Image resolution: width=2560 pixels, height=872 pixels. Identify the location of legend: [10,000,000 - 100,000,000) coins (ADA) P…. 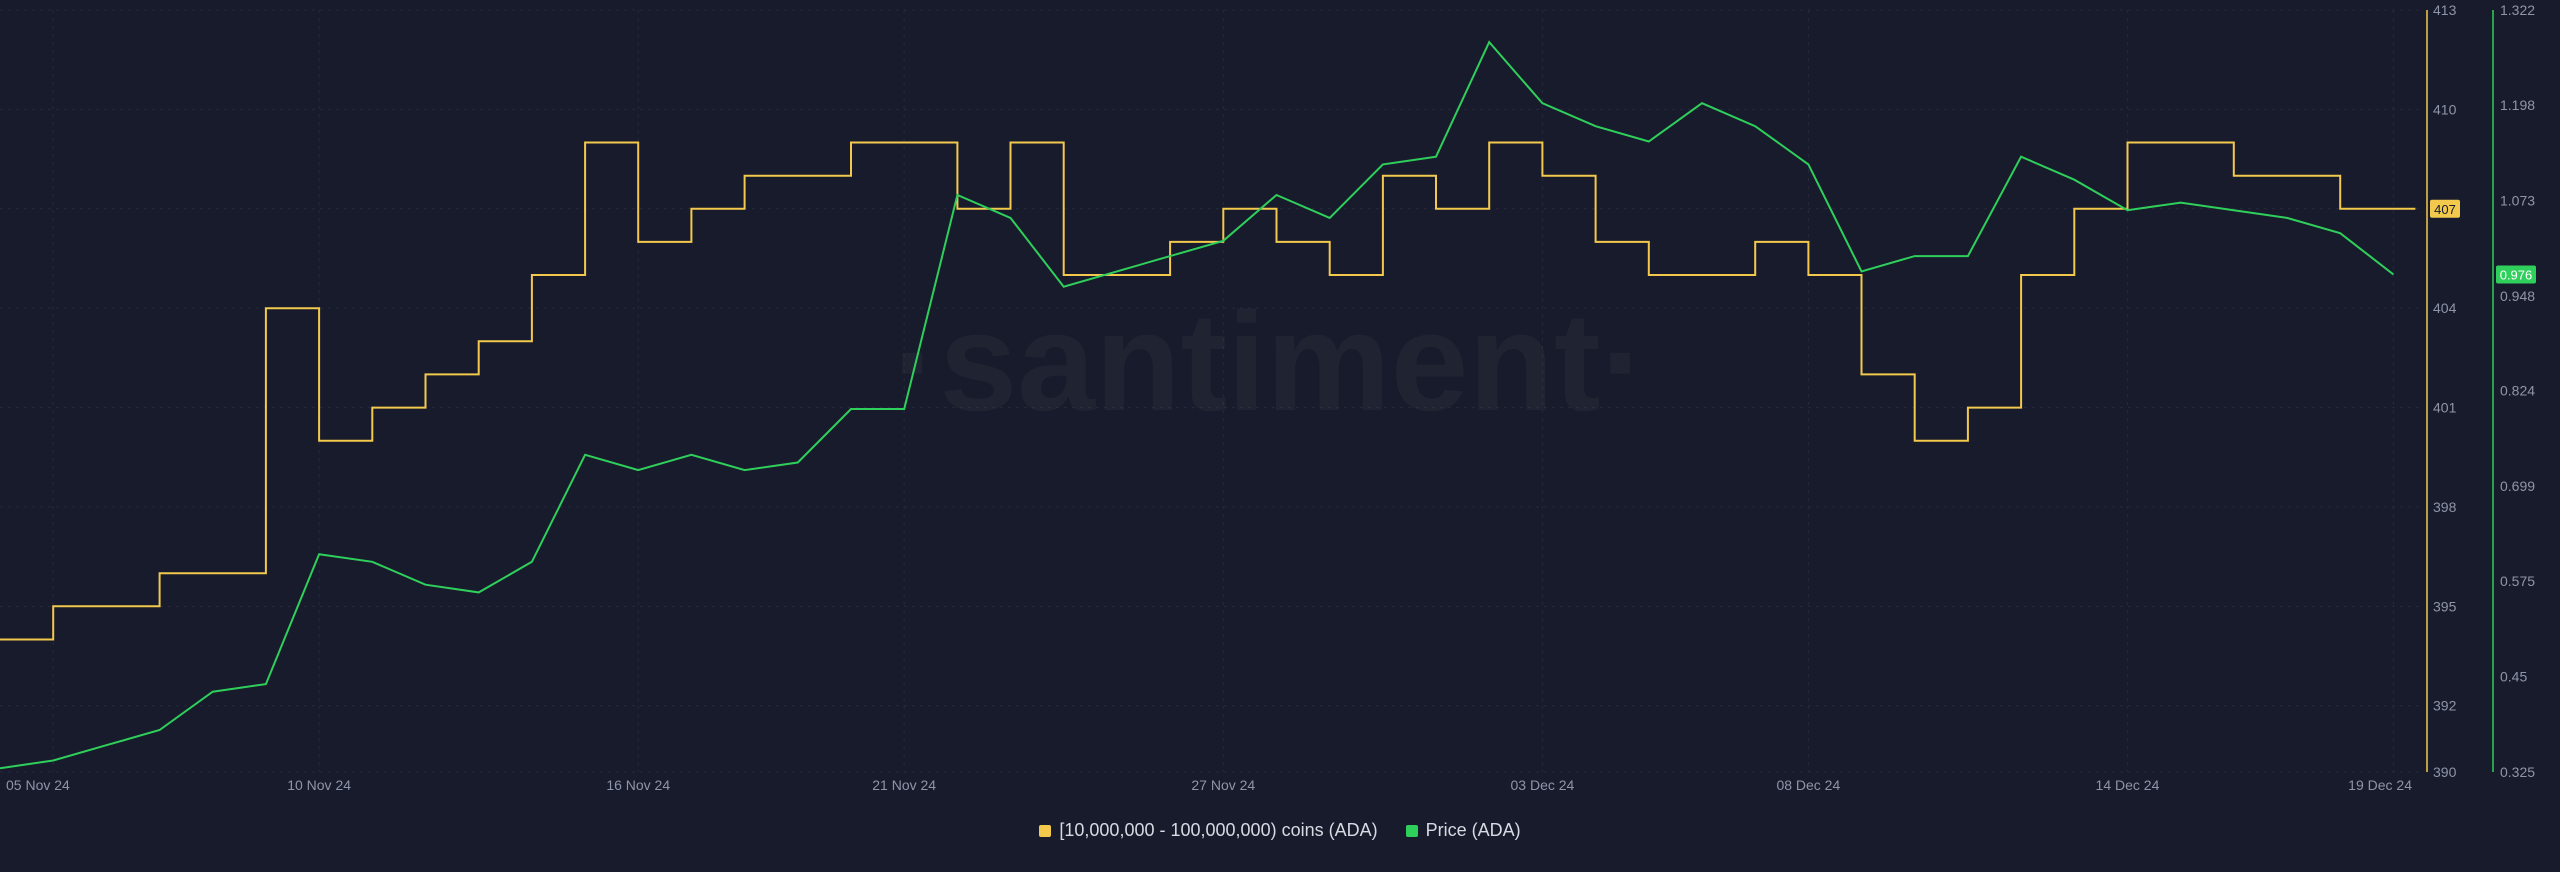
(1280, 830).